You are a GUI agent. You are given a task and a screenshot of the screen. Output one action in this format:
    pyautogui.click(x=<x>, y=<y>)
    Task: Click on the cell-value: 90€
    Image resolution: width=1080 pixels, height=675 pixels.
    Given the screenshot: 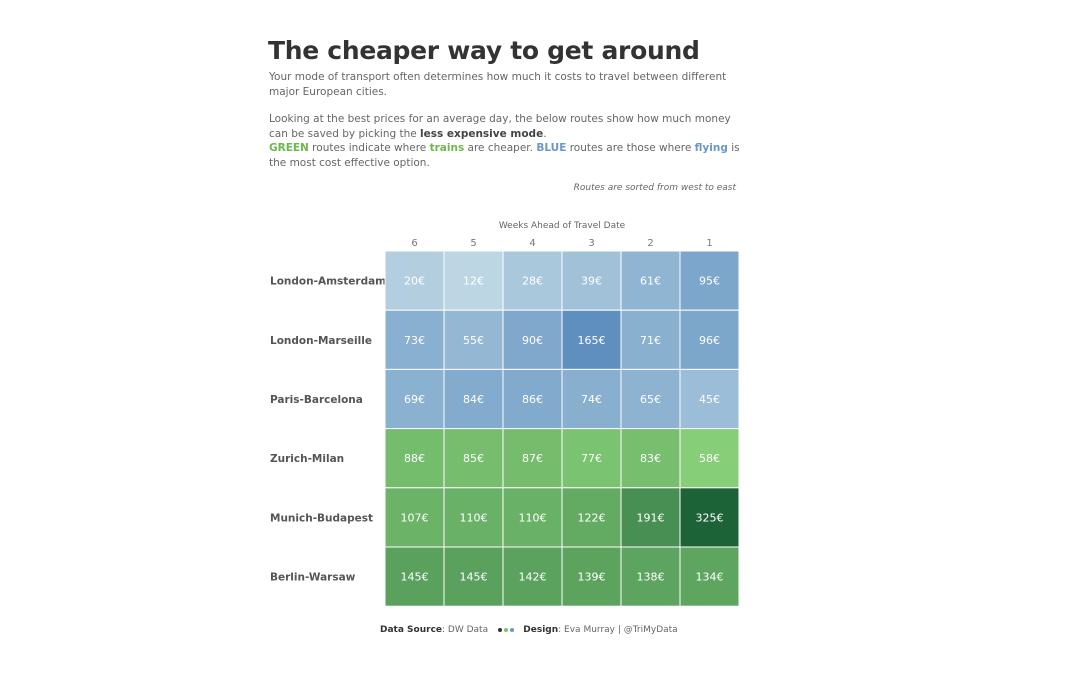 What is the action you would take?
    pyautogui.click(x=532, y=340)
    